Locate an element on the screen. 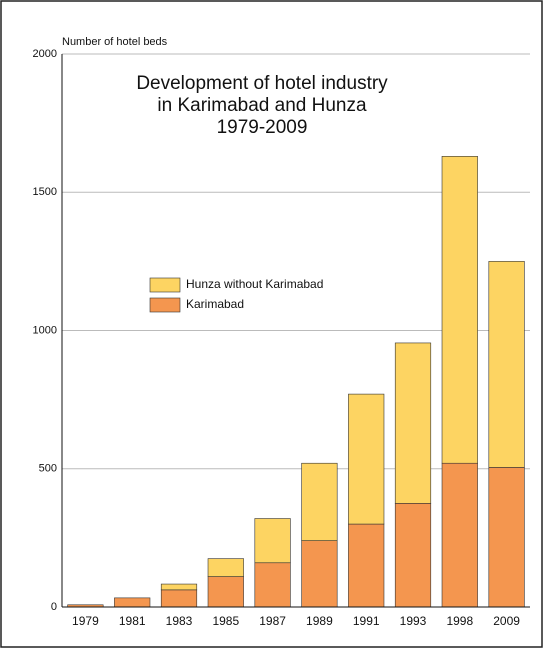 The width and height of the screenshot is (543, 653). x-tick-label: 1983 is located at coordinates (179, 621).